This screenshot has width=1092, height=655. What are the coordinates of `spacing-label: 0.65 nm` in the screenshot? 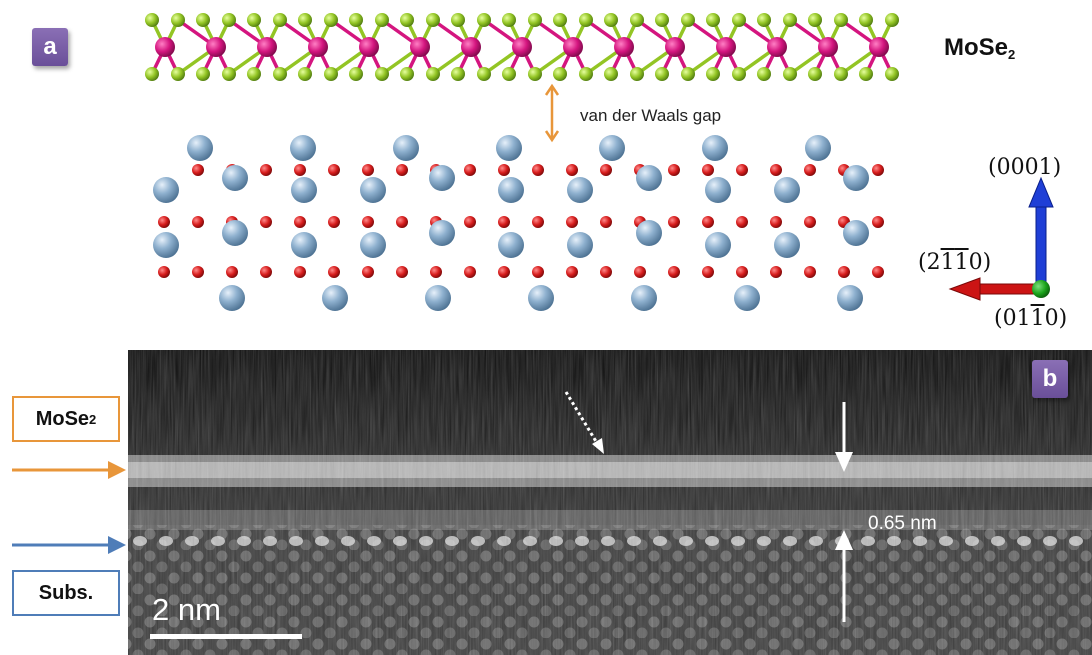 It's located at (902, 523).